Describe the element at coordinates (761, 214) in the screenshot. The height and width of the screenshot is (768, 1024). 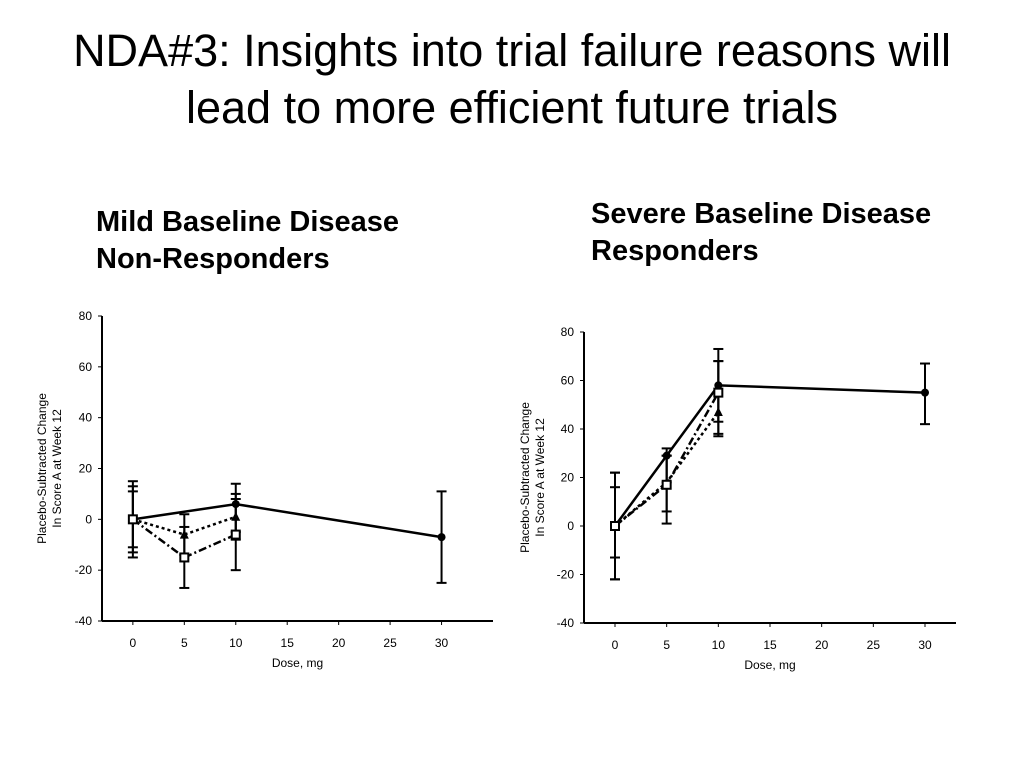
I see `right-panel-title-line-1: Severe Baseline Disease` at that location.